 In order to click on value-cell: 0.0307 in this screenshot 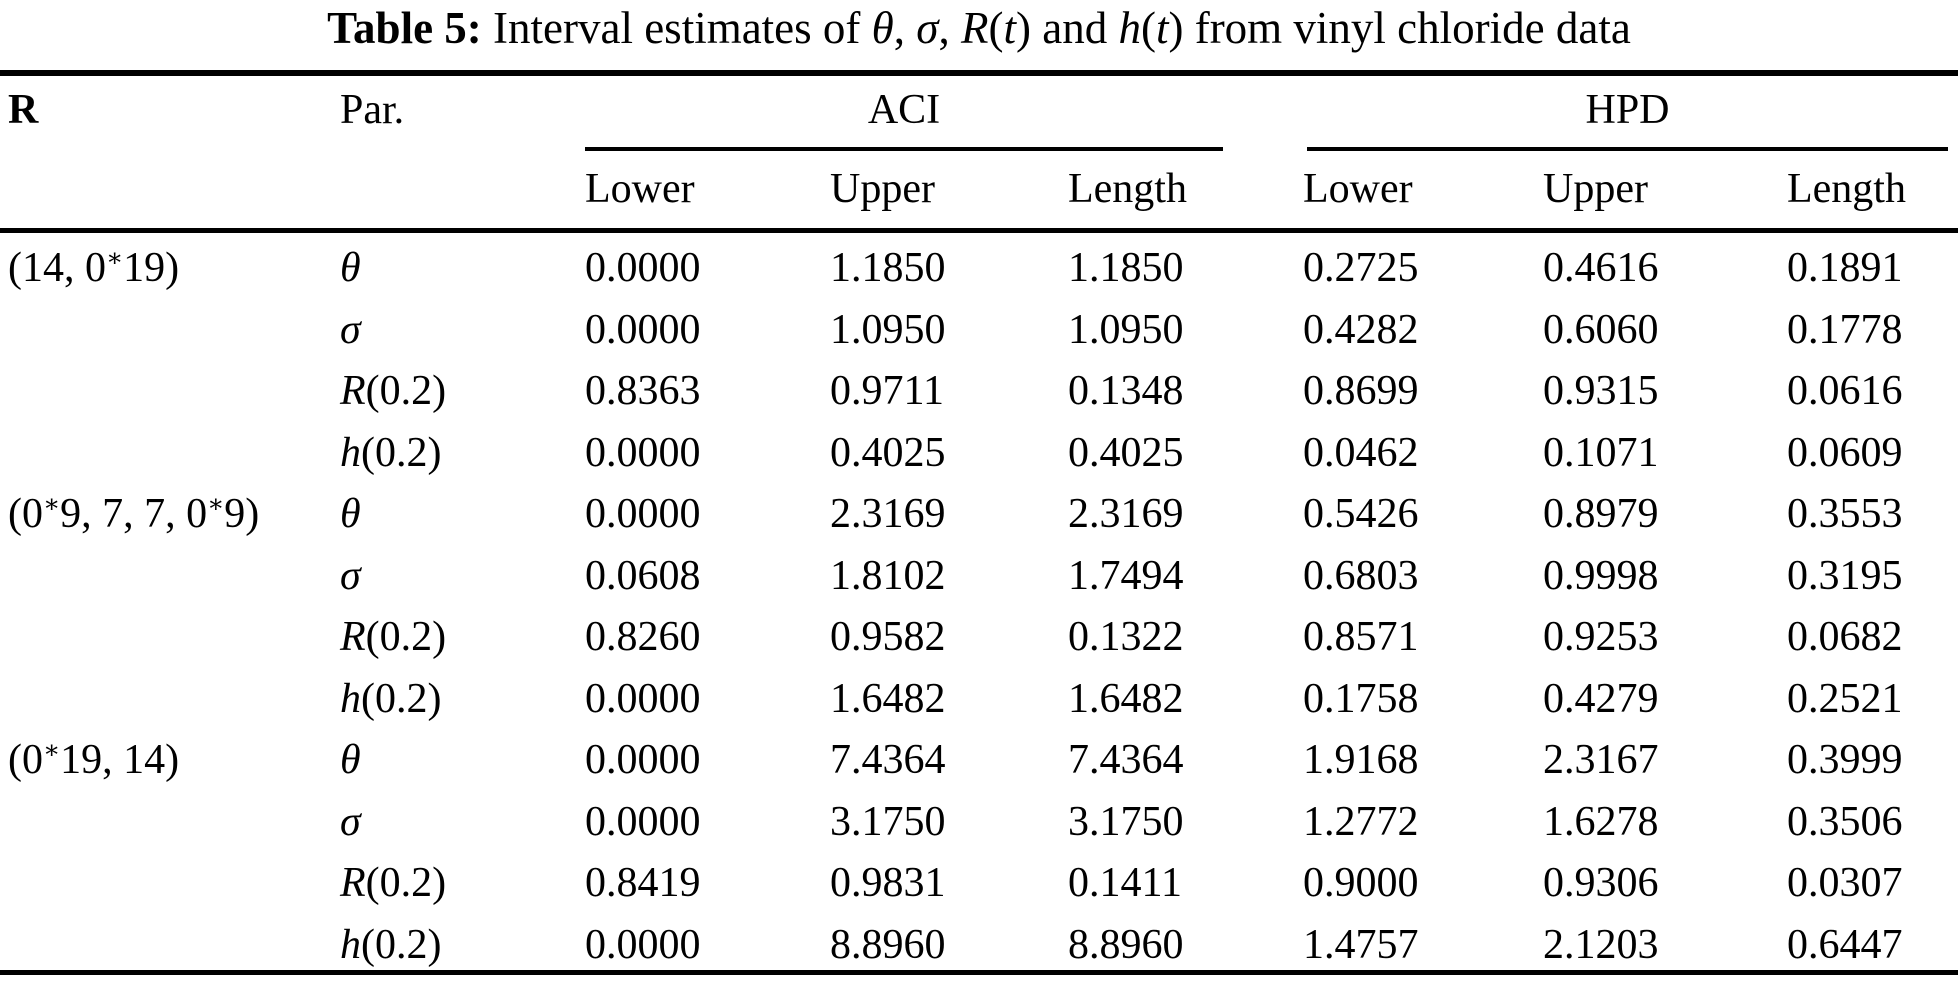, I will do `click(1845, 883)`.